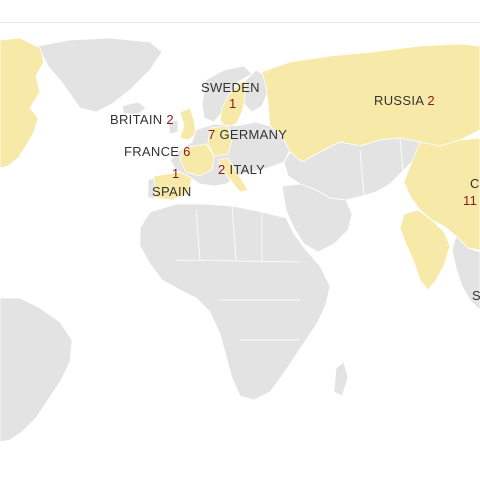 The width and height of the screenshot is (480, 480). Describe the element at coordinates (134, 108) in the screenshot. I see `iceland-shape` at that location.